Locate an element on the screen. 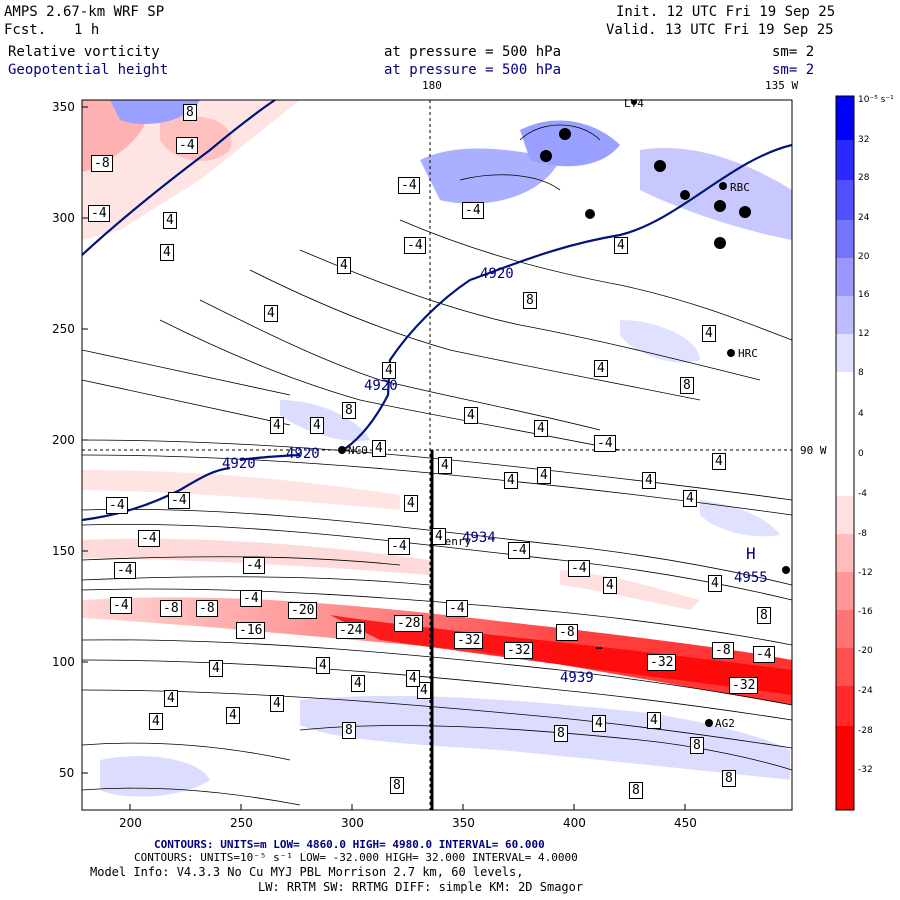 The image size is (900, 900). station-label: RBC is located at coordinates (740, 187).